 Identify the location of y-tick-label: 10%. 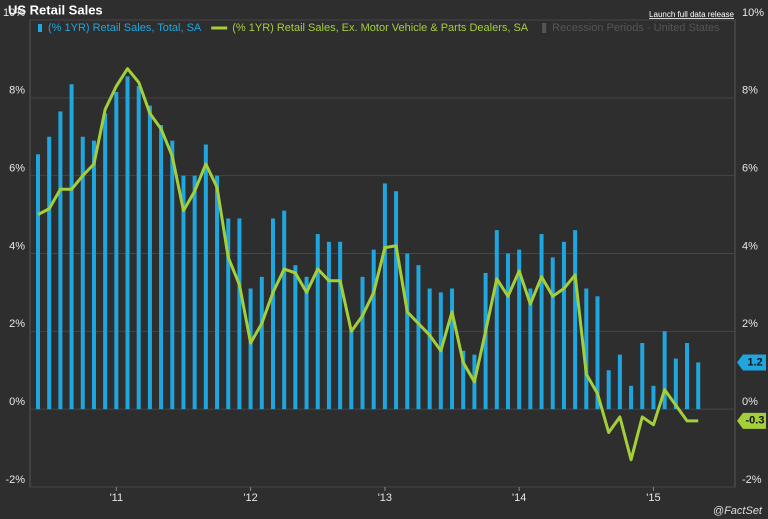
(14, 13).